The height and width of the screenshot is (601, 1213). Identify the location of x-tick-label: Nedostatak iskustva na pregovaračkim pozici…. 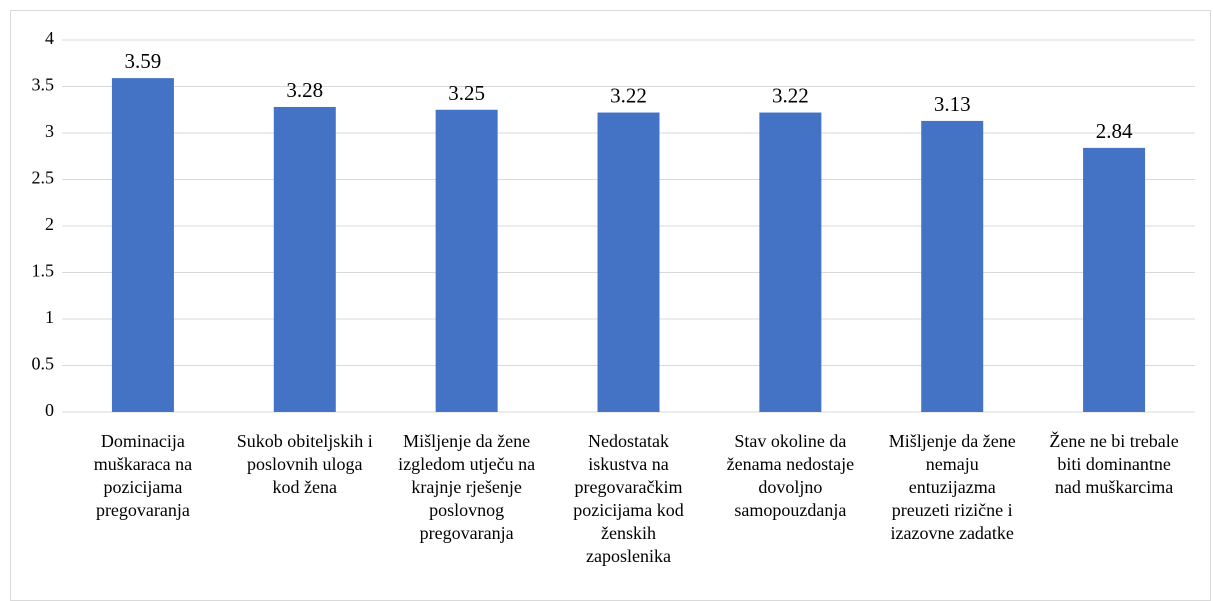
(628, 498).